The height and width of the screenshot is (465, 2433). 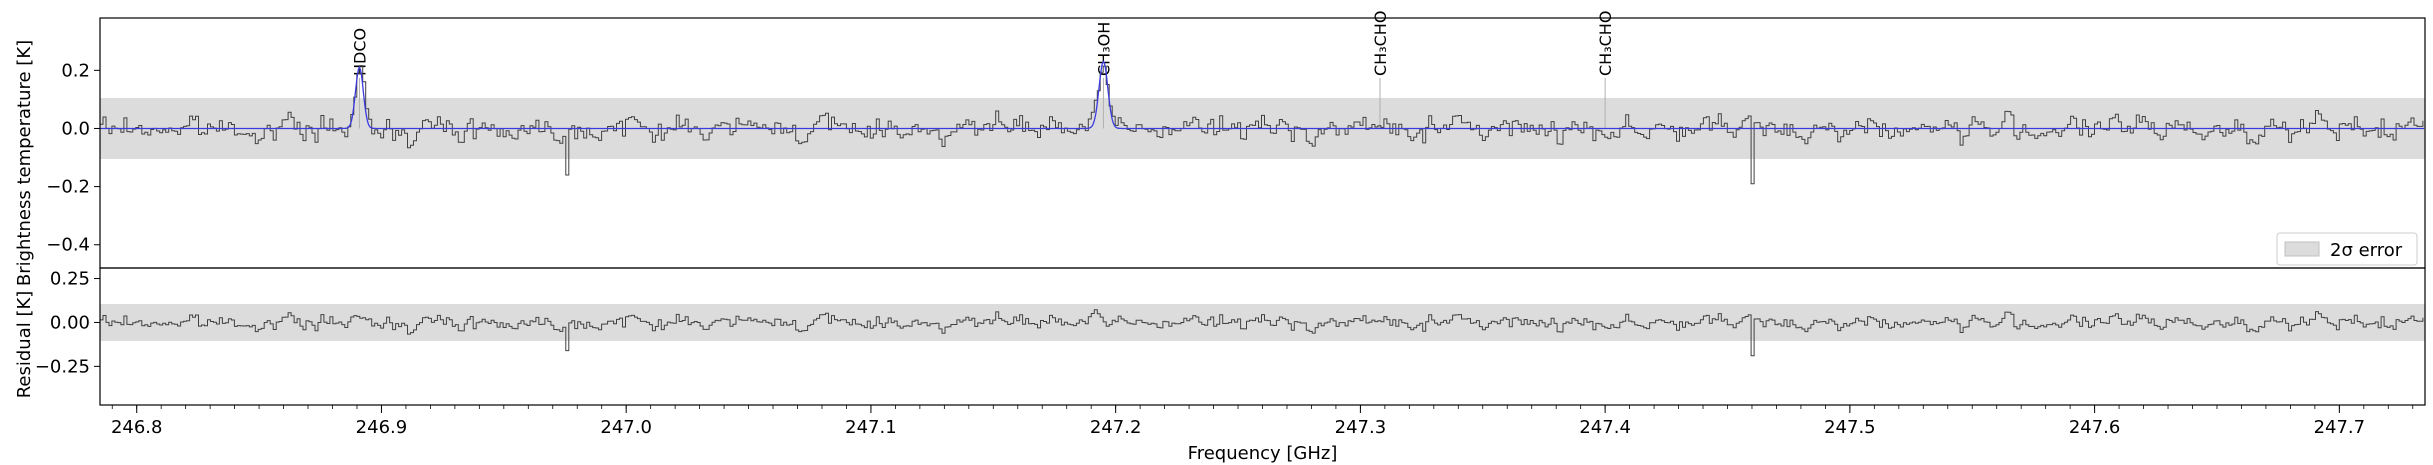 What do you see at coordinates (2340, 427) in the screenshot?
I see `xtick-label-9: 247.7` at bounding box center [2340, 427].